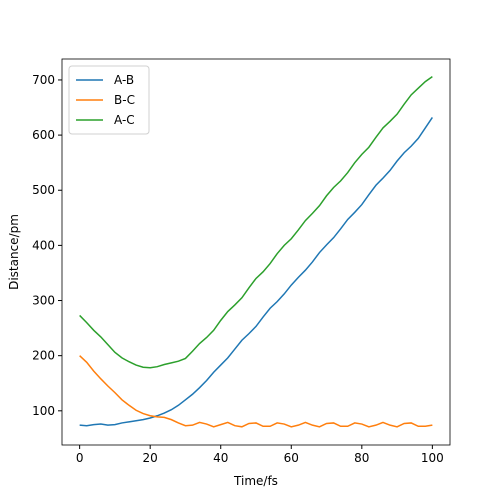 The height and width of the screenshot is (500, 500). I want to click on x-tick-label: 60, so click(291, 458).